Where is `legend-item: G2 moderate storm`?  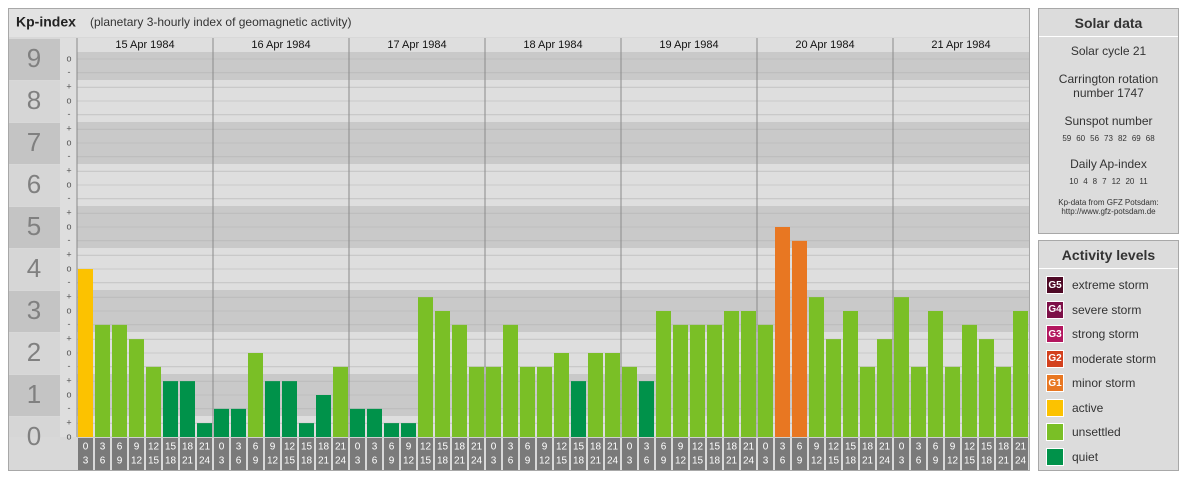 legend-item: G2 moderate storm is located at coordinates (1108, 359).